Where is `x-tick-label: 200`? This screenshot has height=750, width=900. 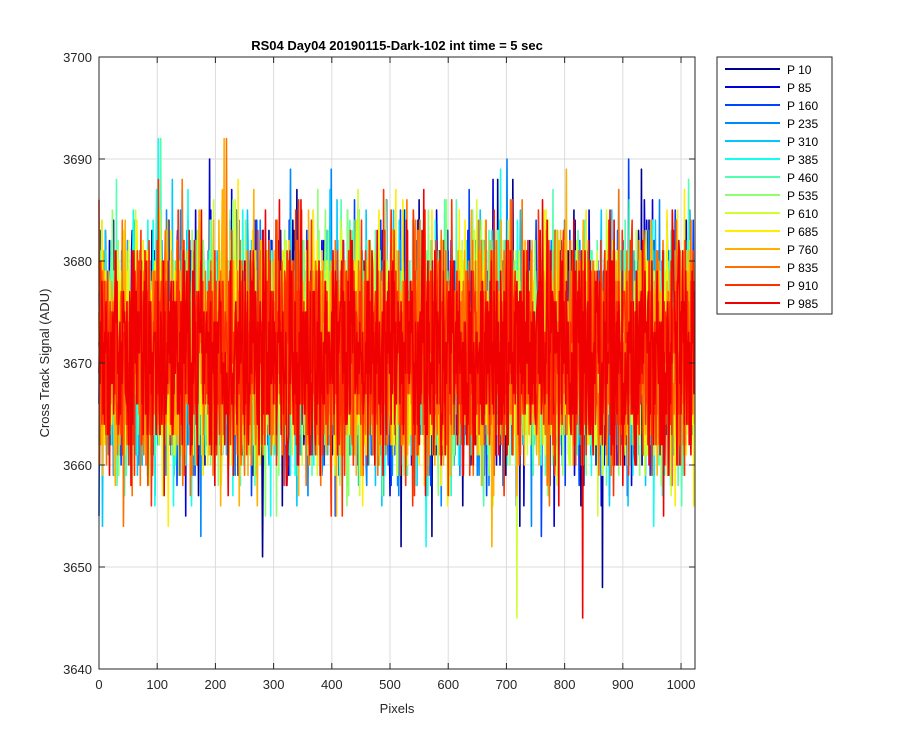 x-tick-label: 200 is located at coordinates (216, 684).